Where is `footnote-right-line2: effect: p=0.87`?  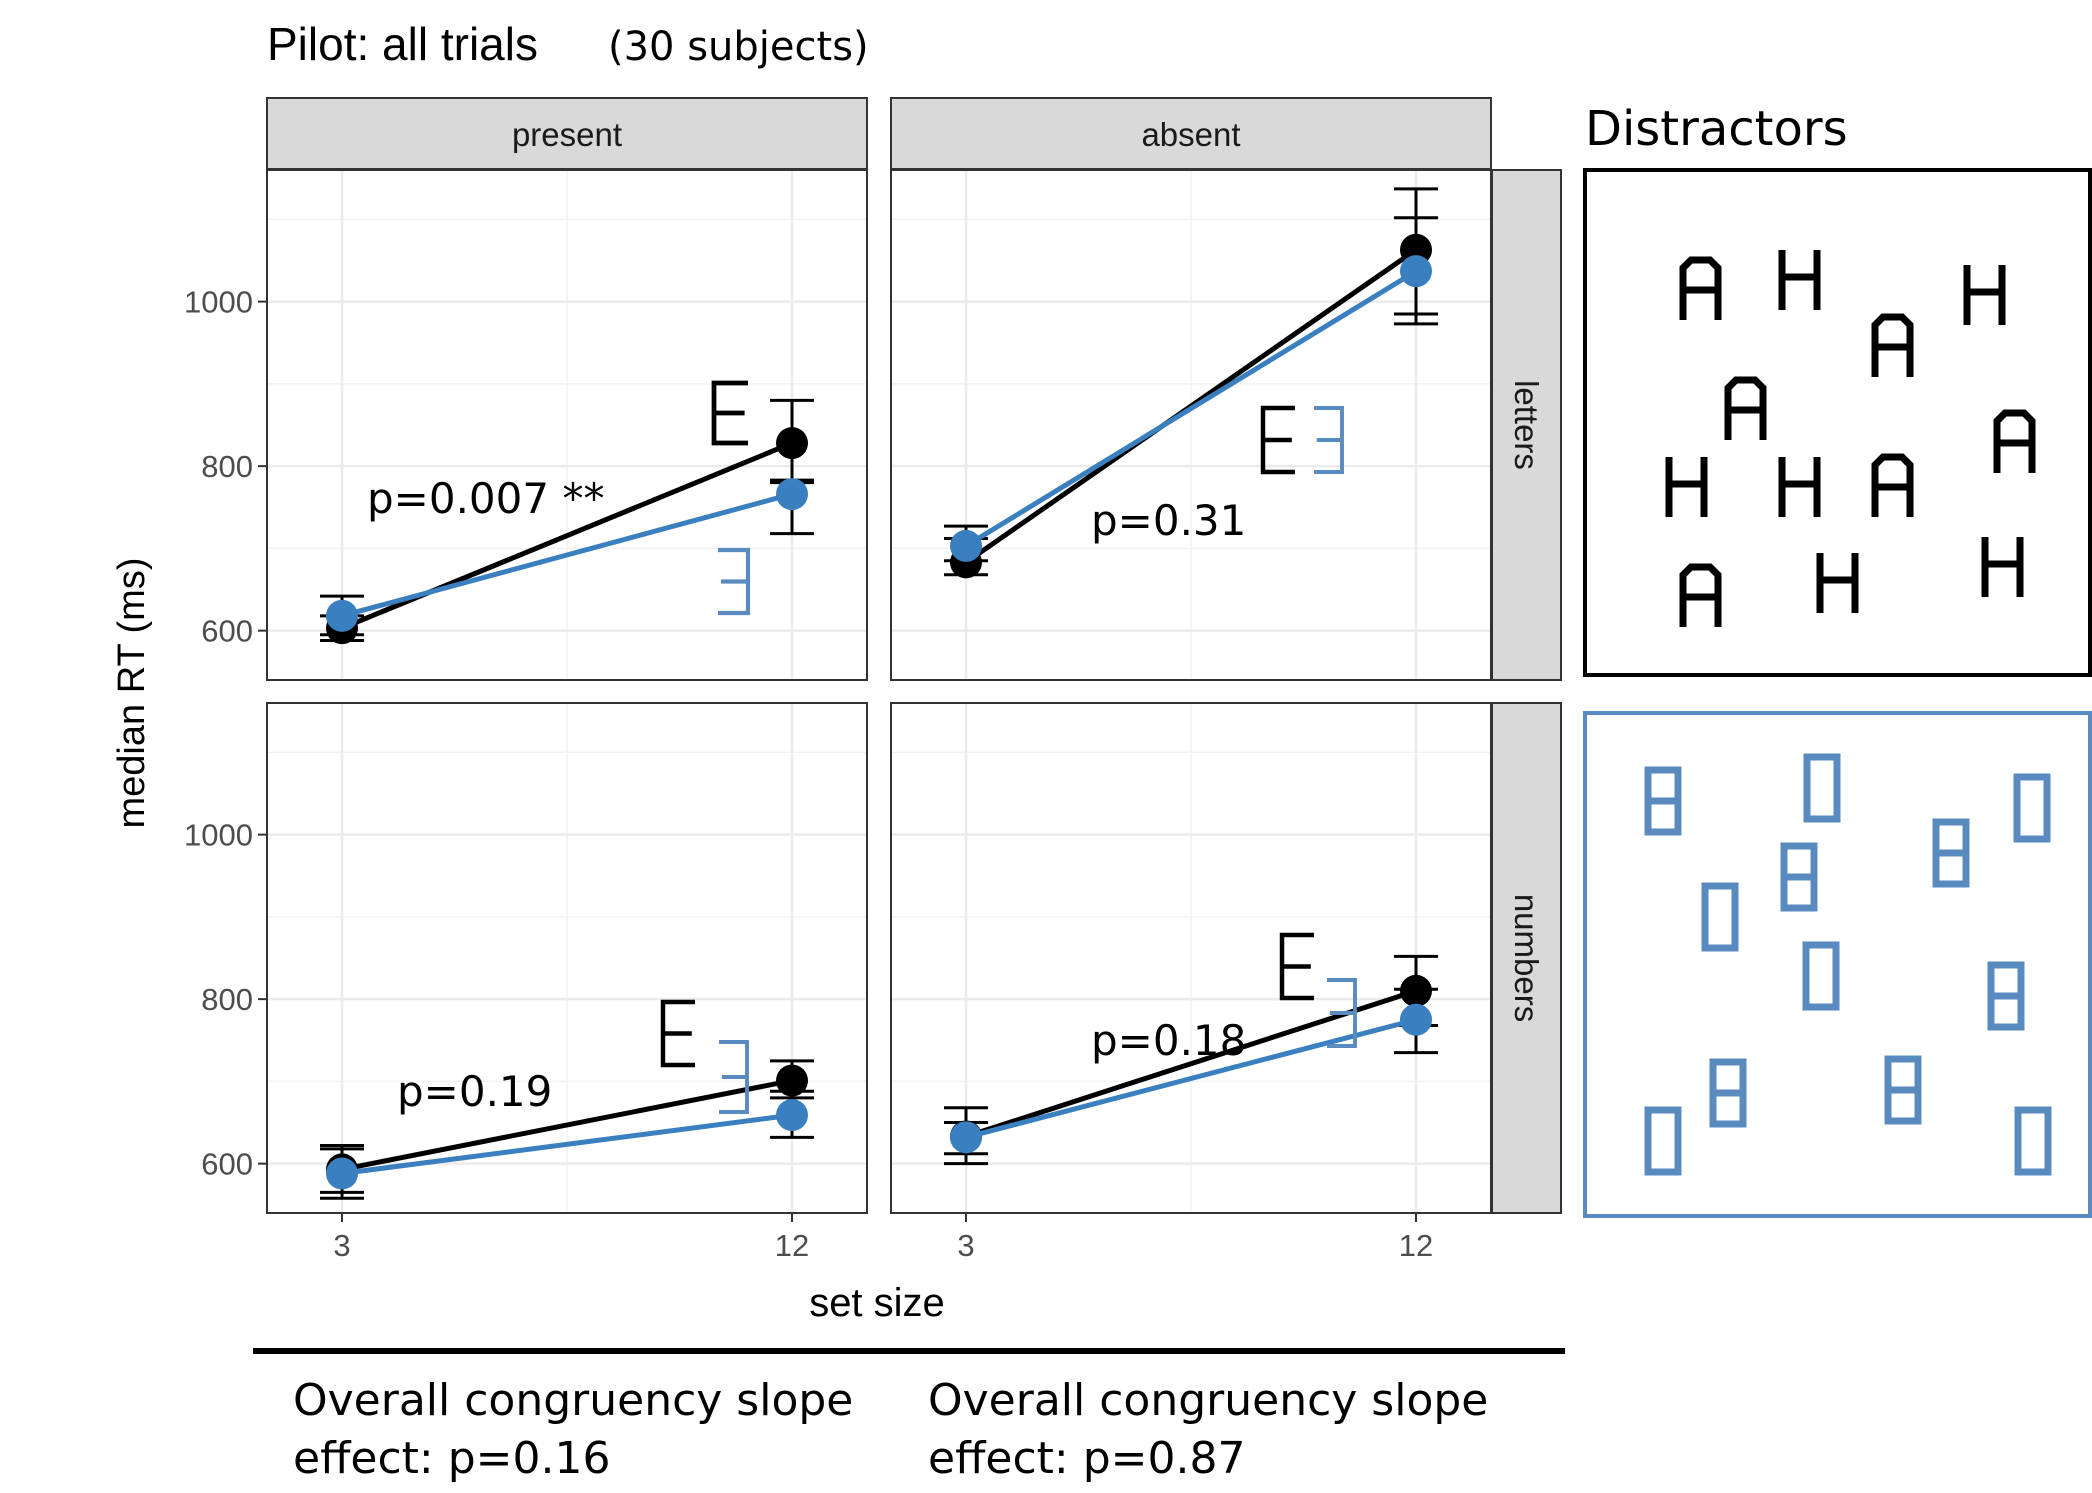 footnote-right-line2: effect: p=0.87 is located at coordinates (1086, 1458).